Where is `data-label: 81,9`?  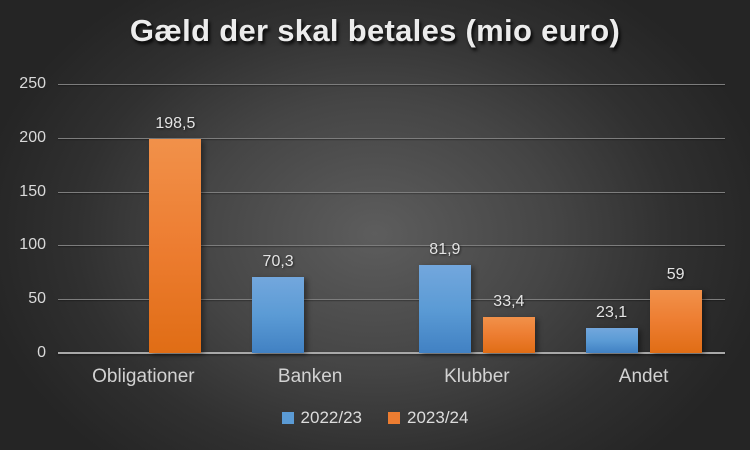 data-label: 81,9 is located at coordinates (445, 249).